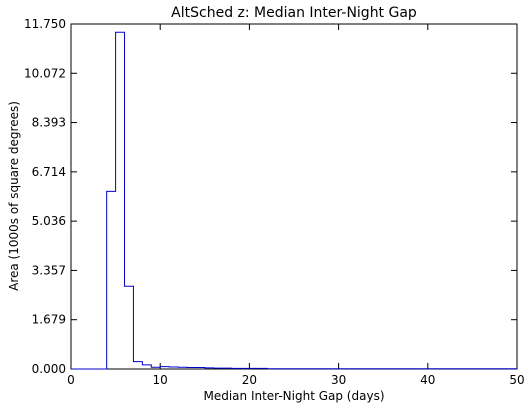 Image resolution: width=532 pixels, height=411 pixels. Describe the element at coordinates (49, 123) in the screenshot. I see `y-tick-label: 8.393` at that location.